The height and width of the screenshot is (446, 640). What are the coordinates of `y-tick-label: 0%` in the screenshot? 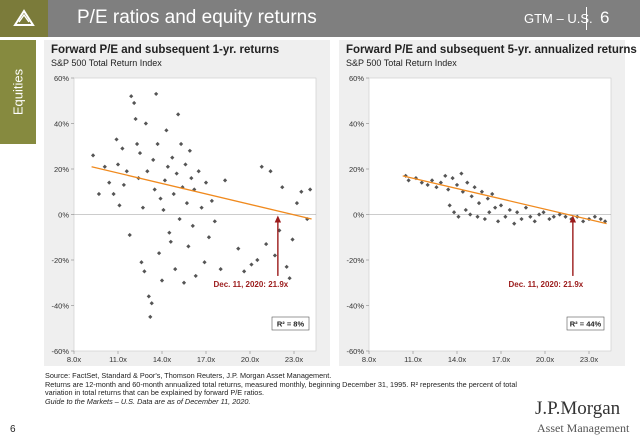 It's located at (358, 215).